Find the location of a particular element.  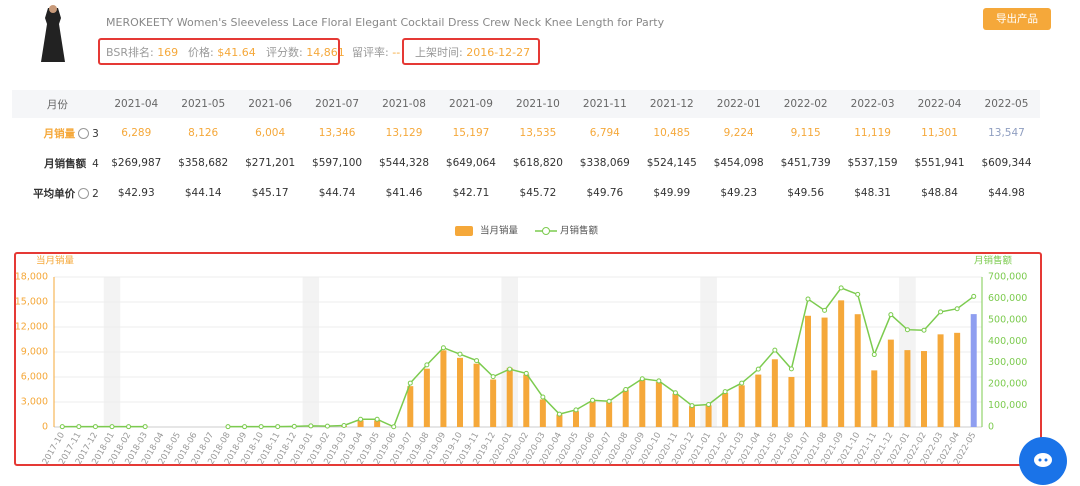

cell: 11,301 is located at coordinates (939, 133).